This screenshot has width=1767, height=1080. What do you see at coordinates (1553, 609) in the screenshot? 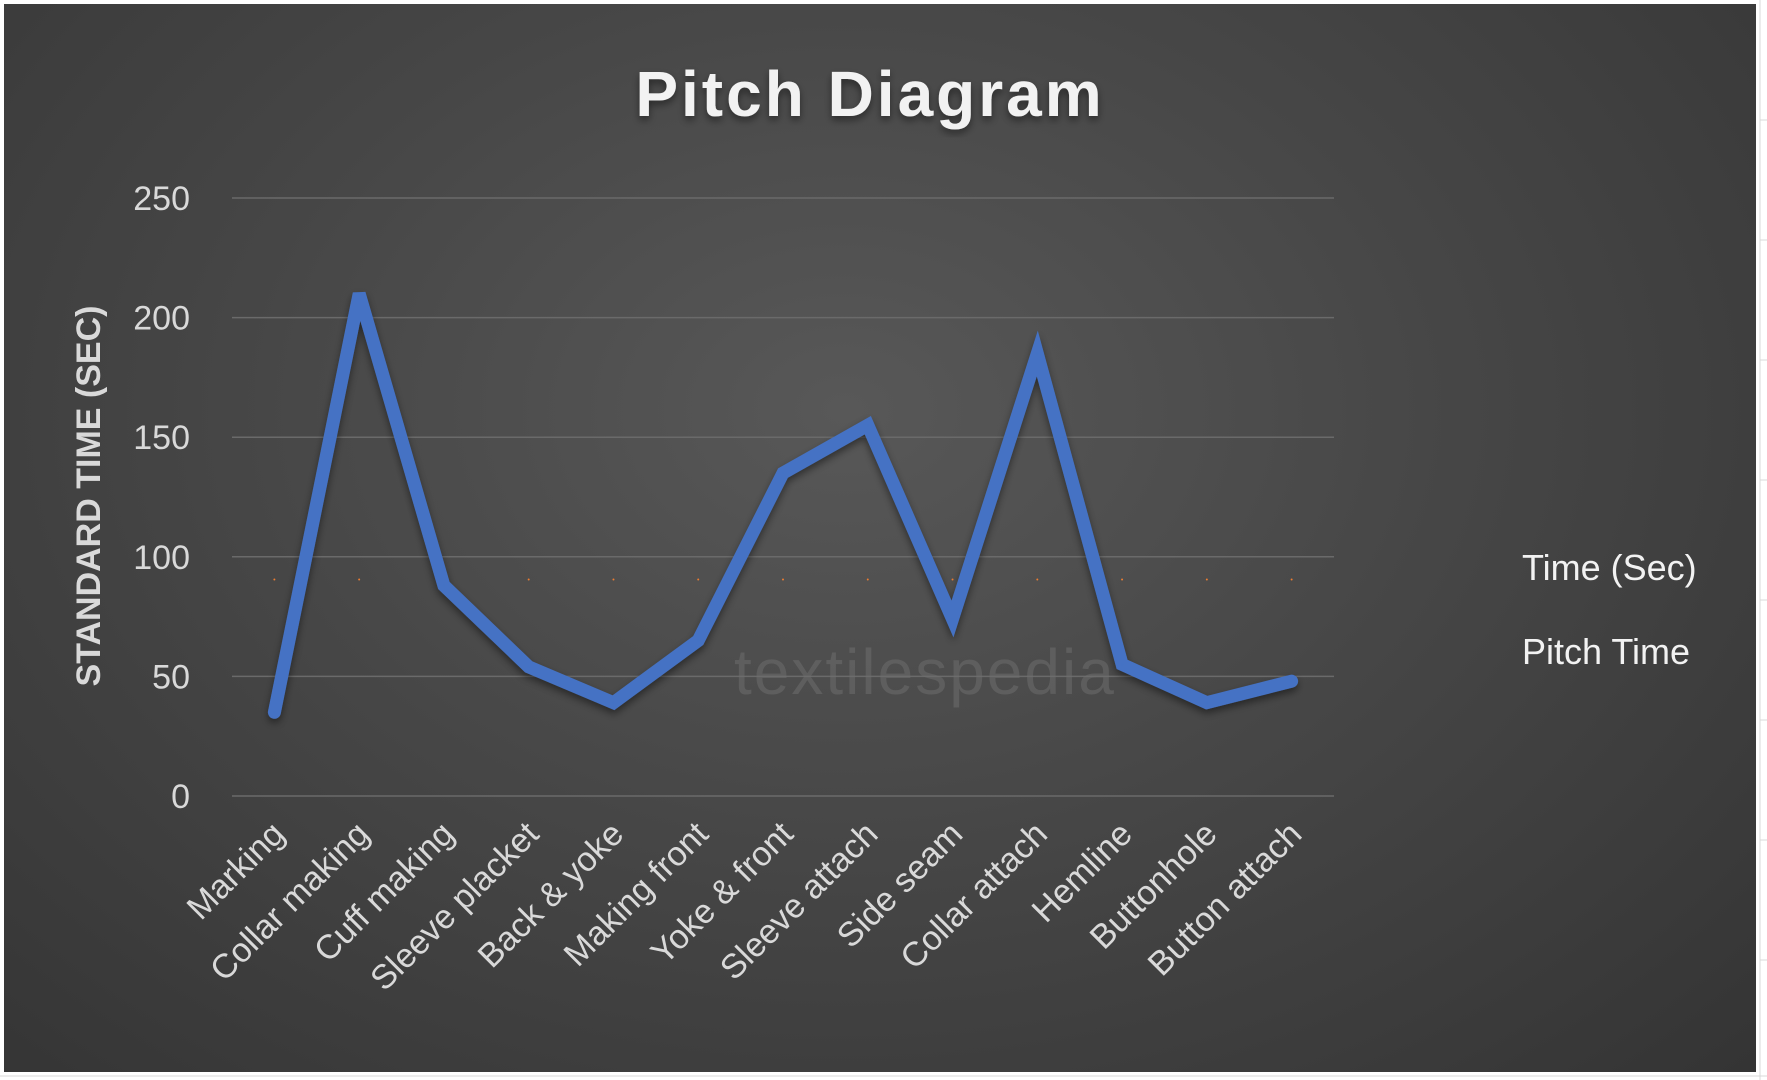
I see `legend: Time (Sec) Pitch Time` at bounding box center [1553, 609].